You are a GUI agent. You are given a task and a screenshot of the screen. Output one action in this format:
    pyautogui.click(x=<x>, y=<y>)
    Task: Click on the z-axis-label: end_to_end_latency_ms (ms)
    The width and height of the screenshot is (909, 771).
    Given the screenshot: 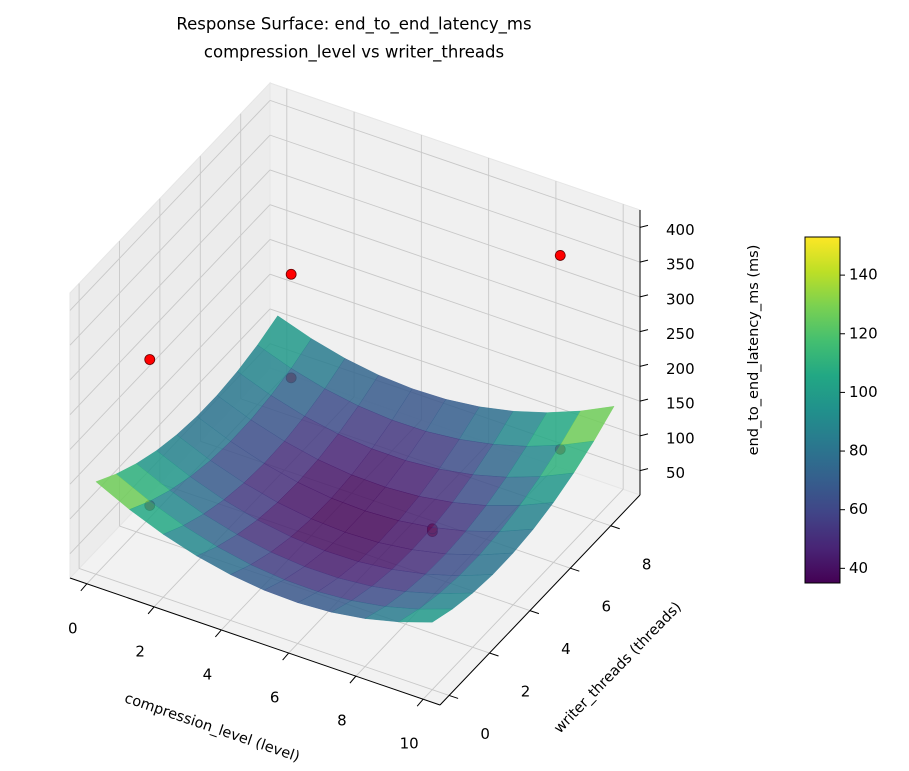 What is the action you would take?
    pyautogui.click(x=754, y=350)
    